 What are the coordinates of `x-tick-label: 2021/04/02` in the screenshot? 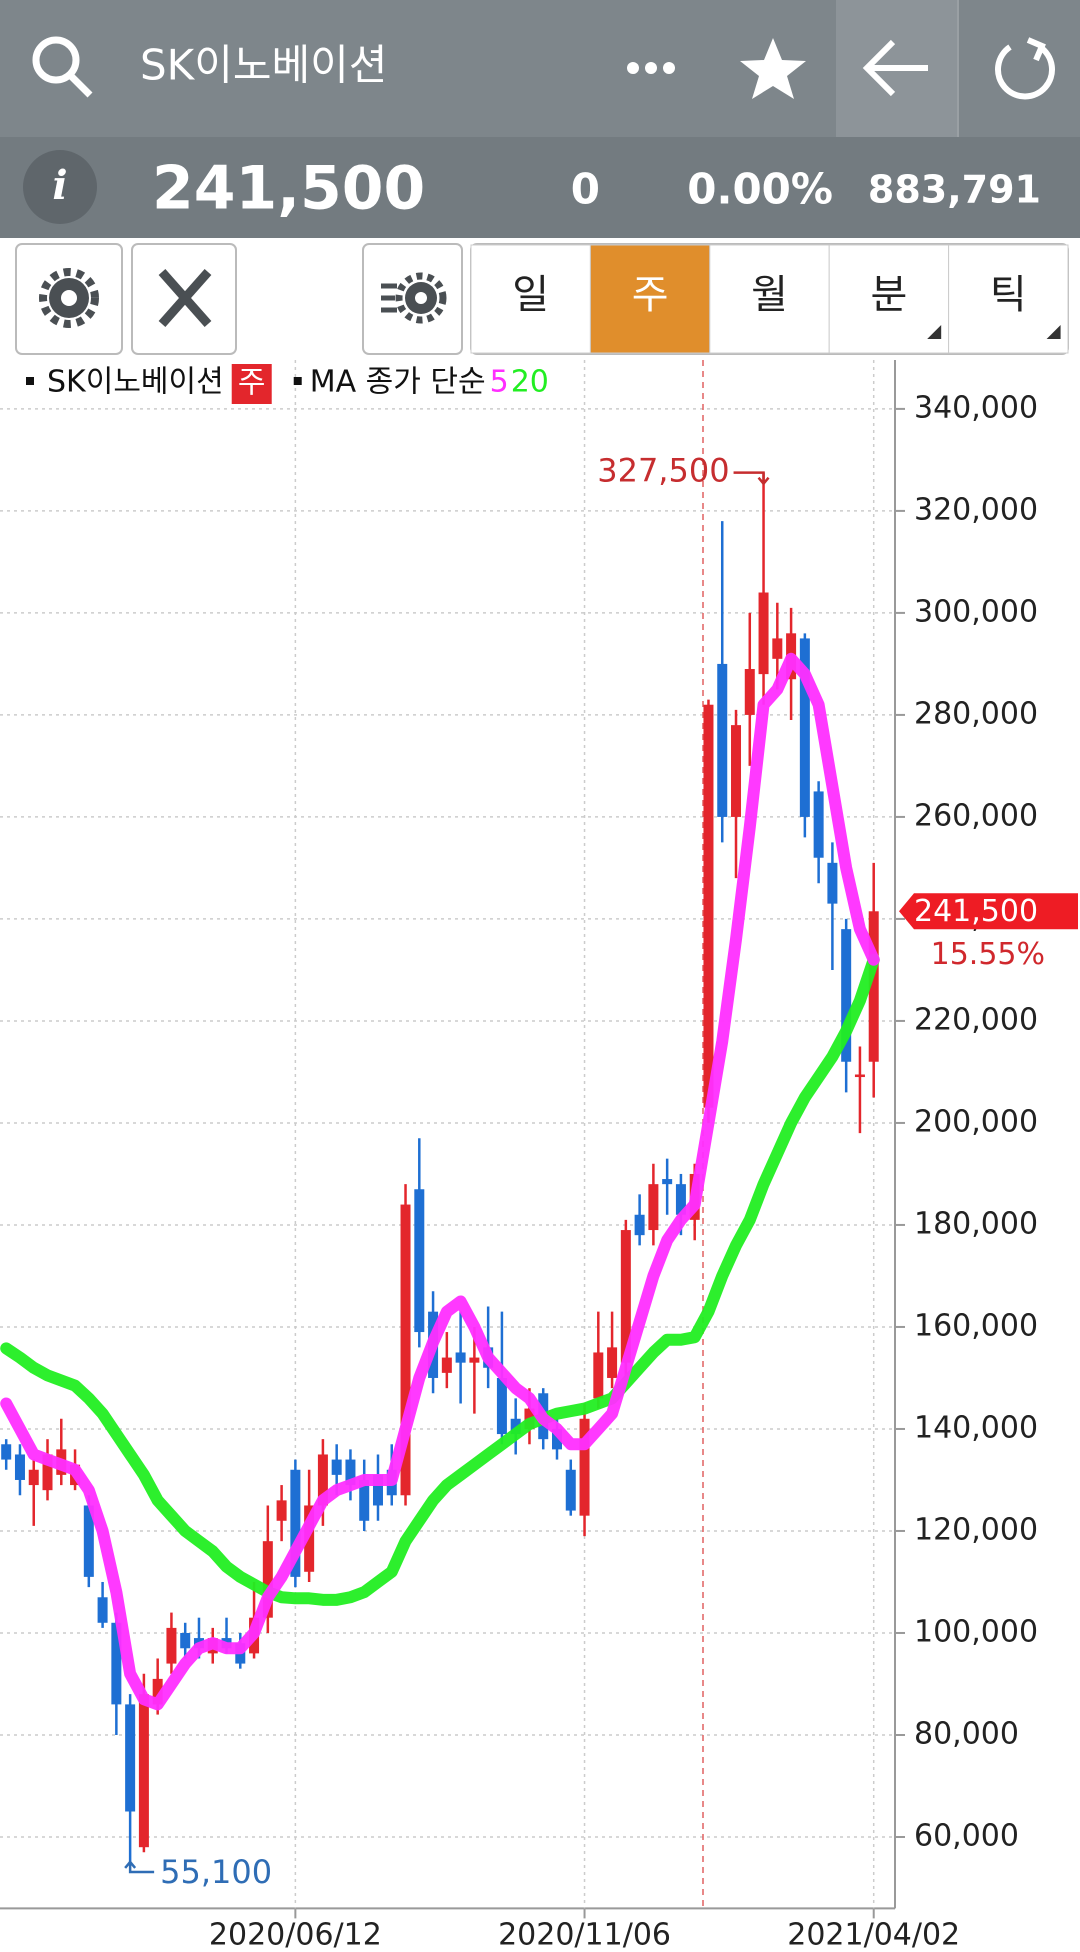 It's located at (873, 1933).